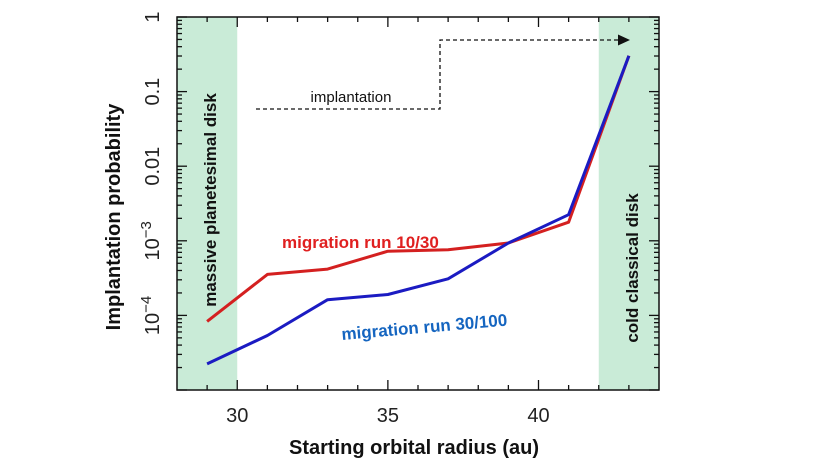 The height and width of the screenshot is (467, 830). Describe the element at coordinates (151, 240) in the screenshot. I see `y-tick-label: 10−3` at that location.